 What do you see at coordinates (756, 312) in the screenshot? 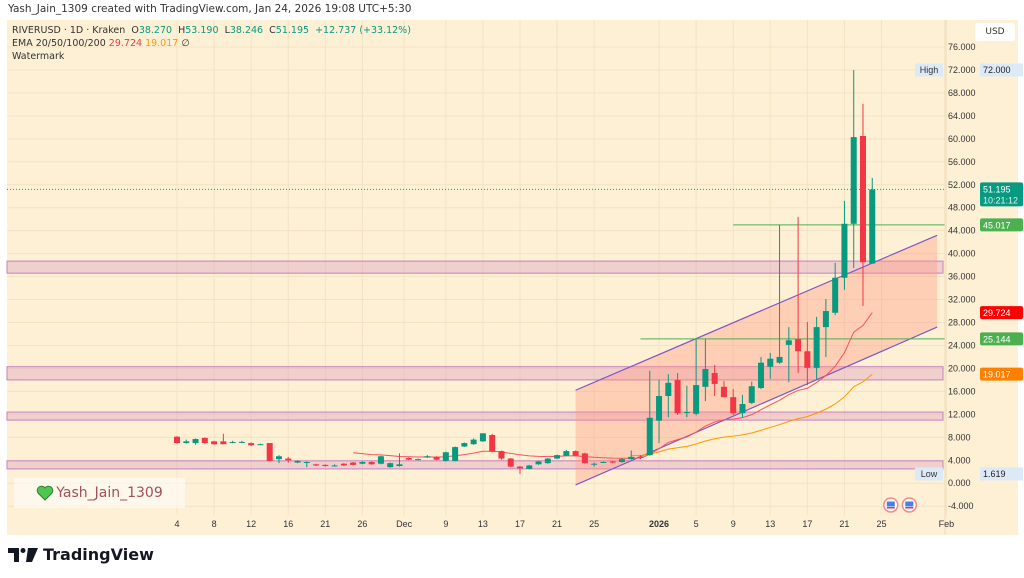
I see `channel-upper-line` at bounding box center [756, 312].